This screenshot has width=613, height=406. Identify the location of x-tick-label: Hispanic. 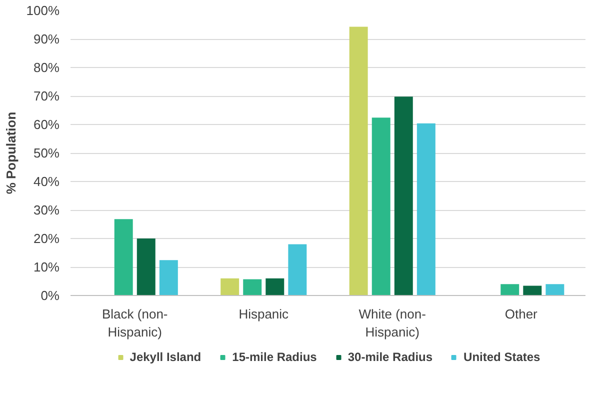
(264, 314).